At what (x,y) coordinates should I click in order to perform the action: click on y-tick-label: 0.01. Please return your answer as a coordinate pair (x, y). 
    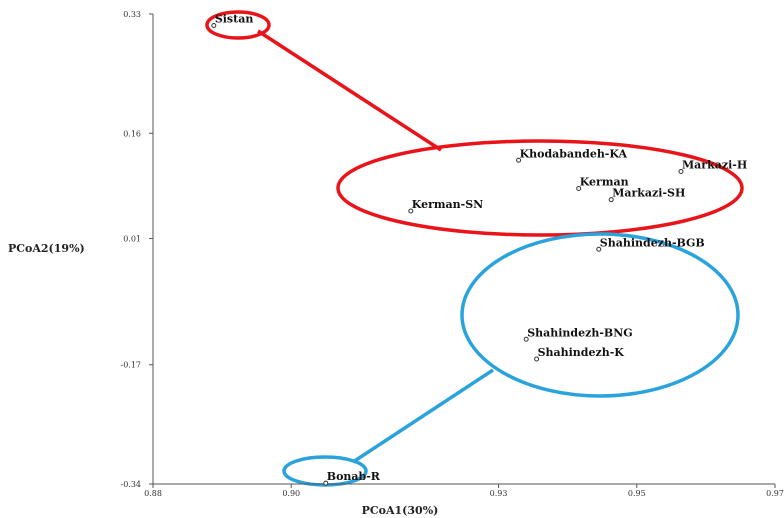
    Looking at the image, I should click on (132, 238).